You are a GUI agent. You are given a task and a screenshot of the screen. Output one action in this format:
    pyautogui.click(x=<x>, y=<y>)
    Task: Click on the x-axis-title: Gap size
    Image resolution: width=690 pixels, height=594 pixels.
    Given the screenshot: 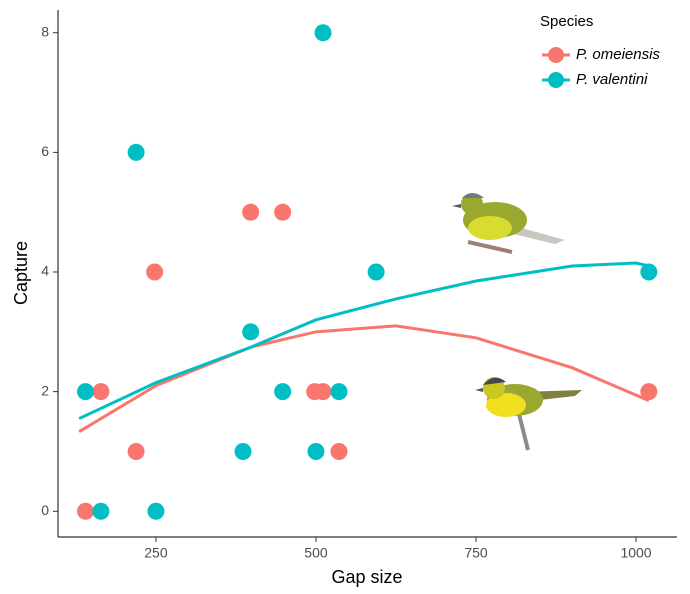 What is the action you would take?
    pyautogui.click(x=366, y=577)
    